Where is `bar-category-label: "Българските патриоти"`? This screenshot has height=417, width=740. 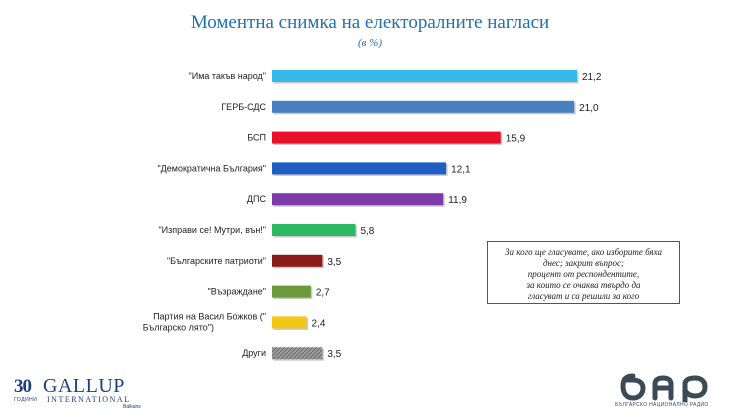 bar-category-label: "Българските патриоти" is located at coordinates (216, 261).